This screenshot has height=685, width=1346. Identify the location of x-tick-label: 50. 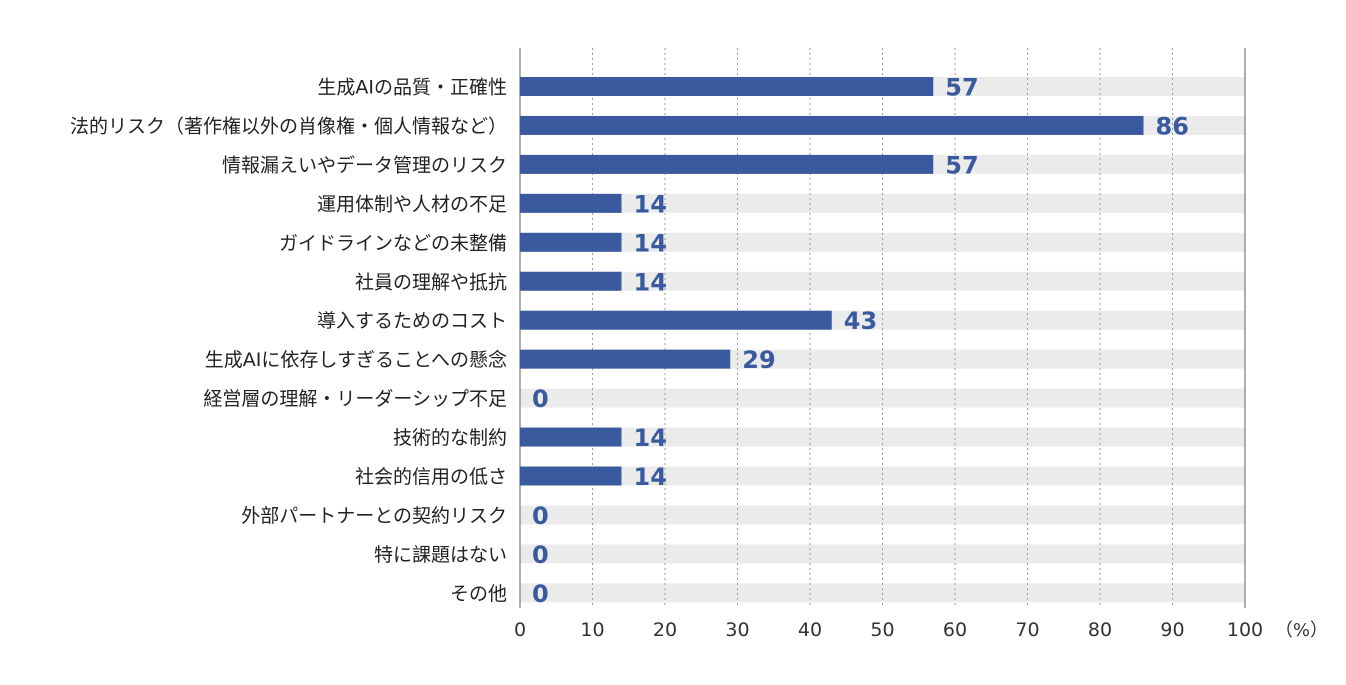
(882, 630).